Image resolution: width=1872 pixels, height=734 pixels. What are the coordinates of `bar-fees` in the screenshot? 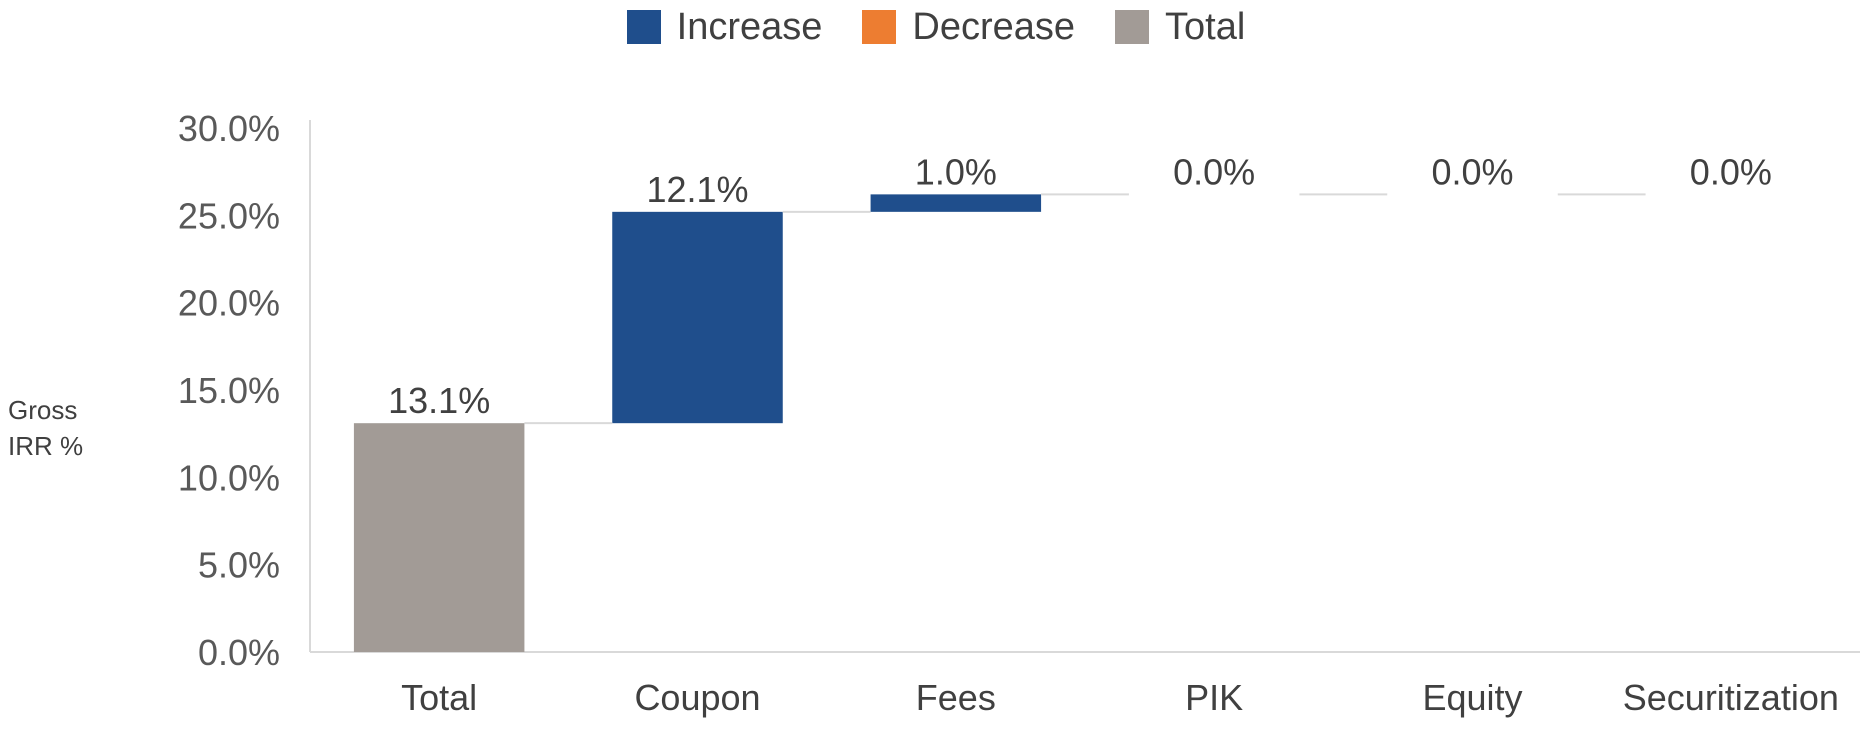 It's located at (956, 203).